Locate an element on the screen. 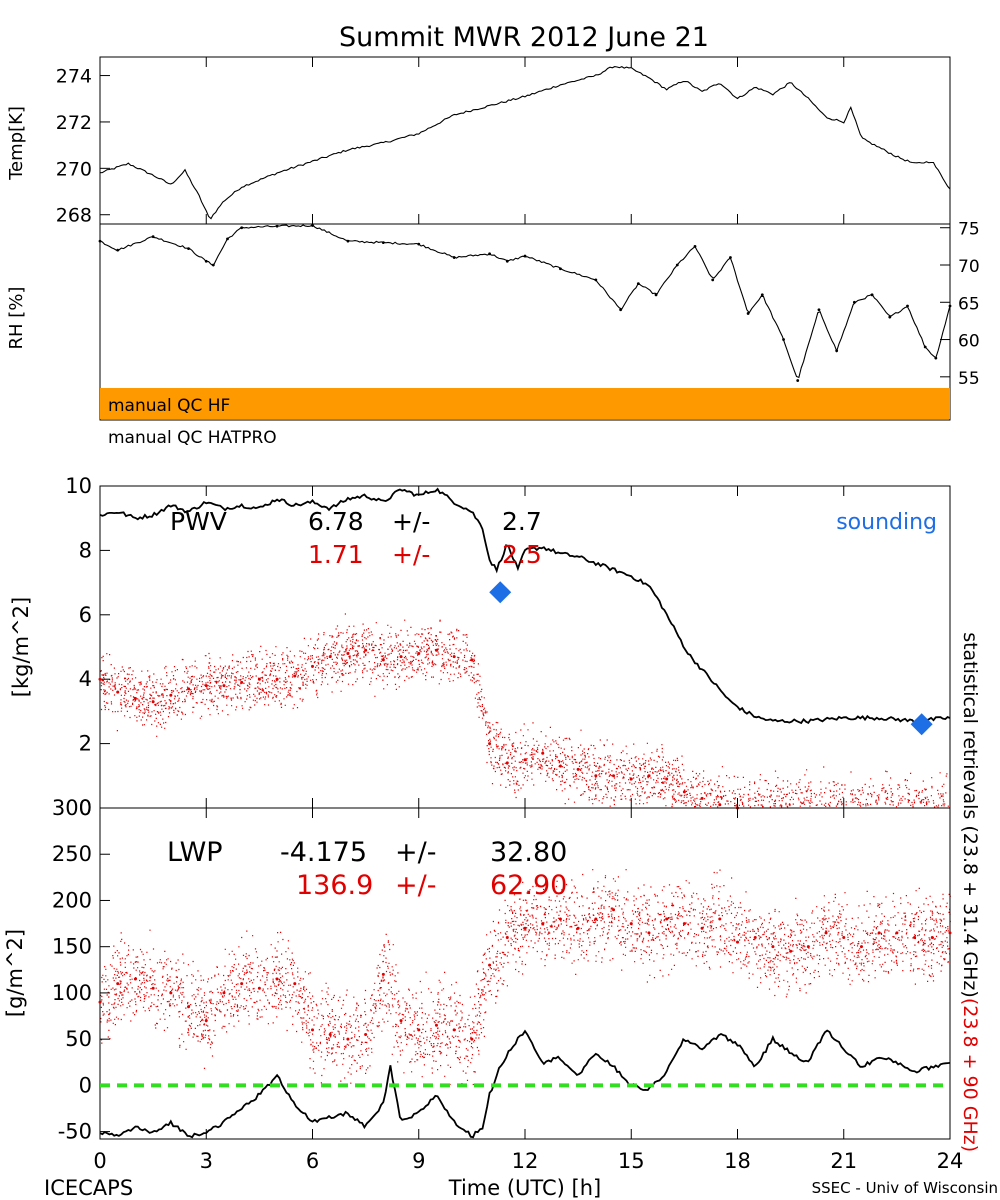 The image size is (1000, 1200). lwp-ytick-label: 300 is located at coordinates (72, 808).